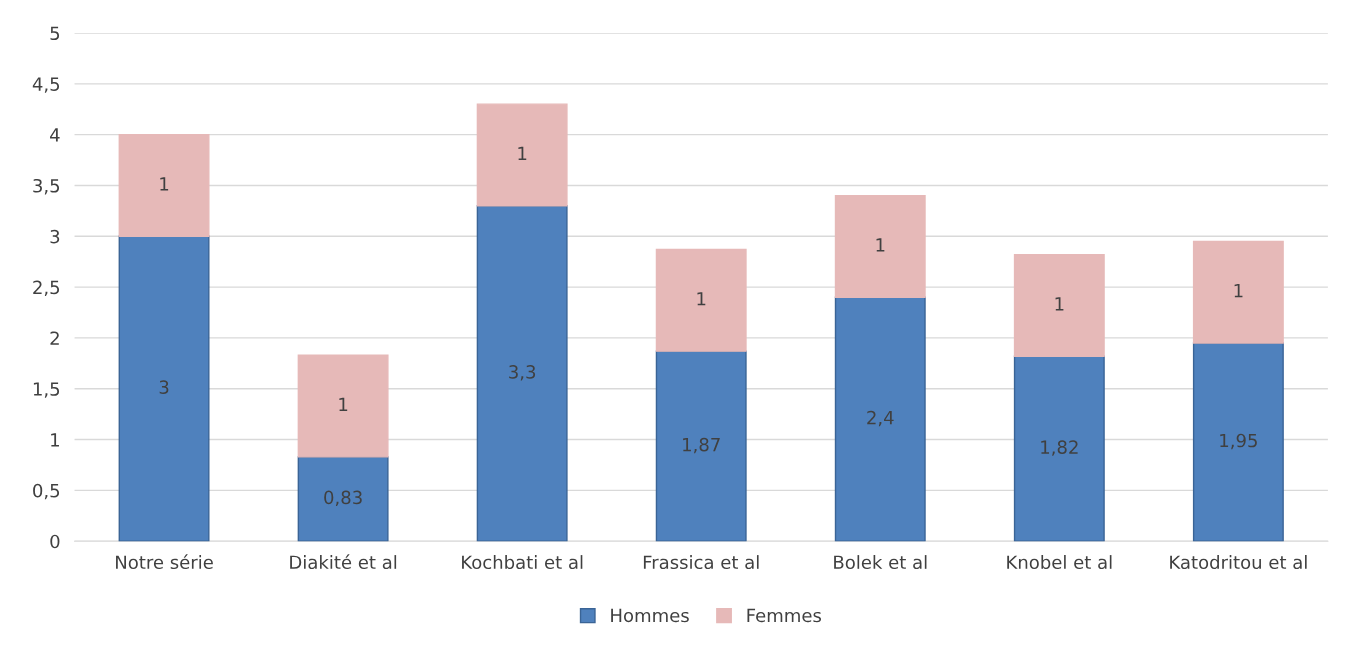 The height and width of the screenshot is (660, 1355). I want to click on x-tick-label: Notre série, so click(164, 562).